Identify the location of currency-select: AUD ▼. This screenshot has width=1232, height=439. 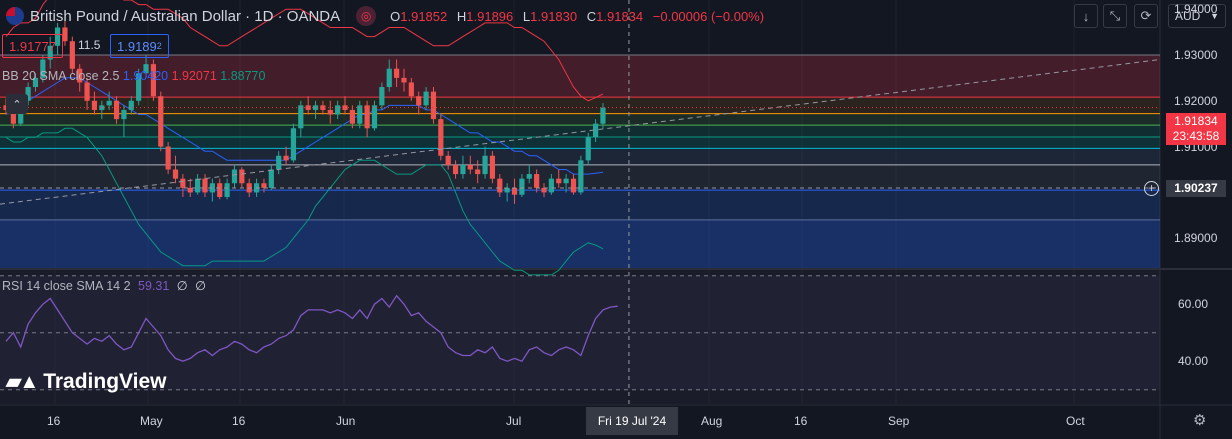
(1197, 16).